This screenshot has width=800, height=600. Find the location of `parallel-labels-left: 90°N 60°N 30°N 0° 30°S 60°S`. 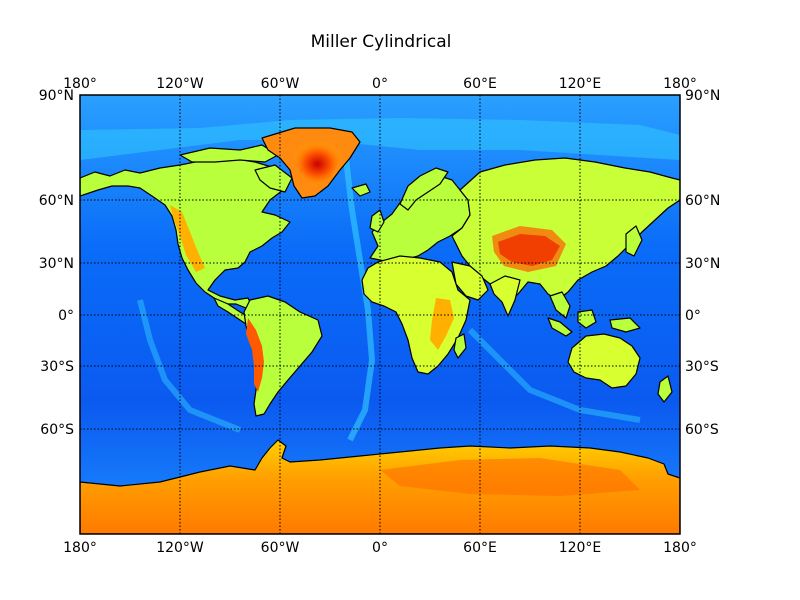

parallel-labels-left: 90°N 60°N 30°N 0° 30°S 60°S is located at coordinates (56, 263).